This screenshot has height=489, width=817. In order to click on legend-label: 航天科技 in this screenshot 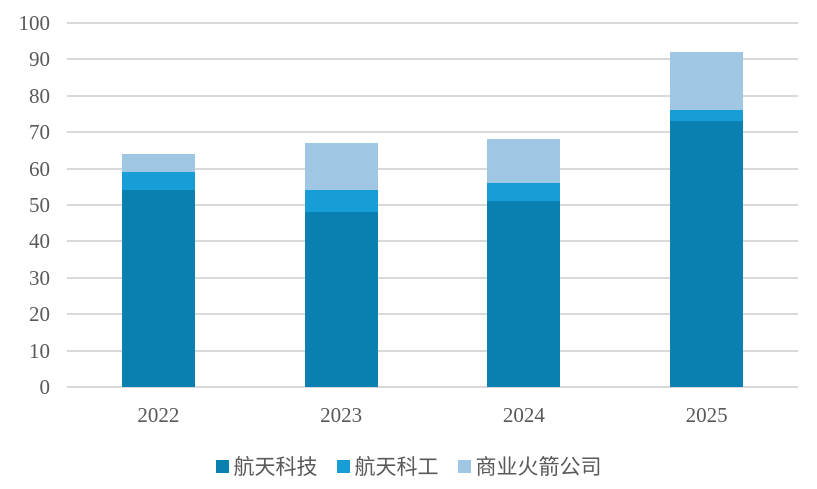, I will do `click(275, 467)`.